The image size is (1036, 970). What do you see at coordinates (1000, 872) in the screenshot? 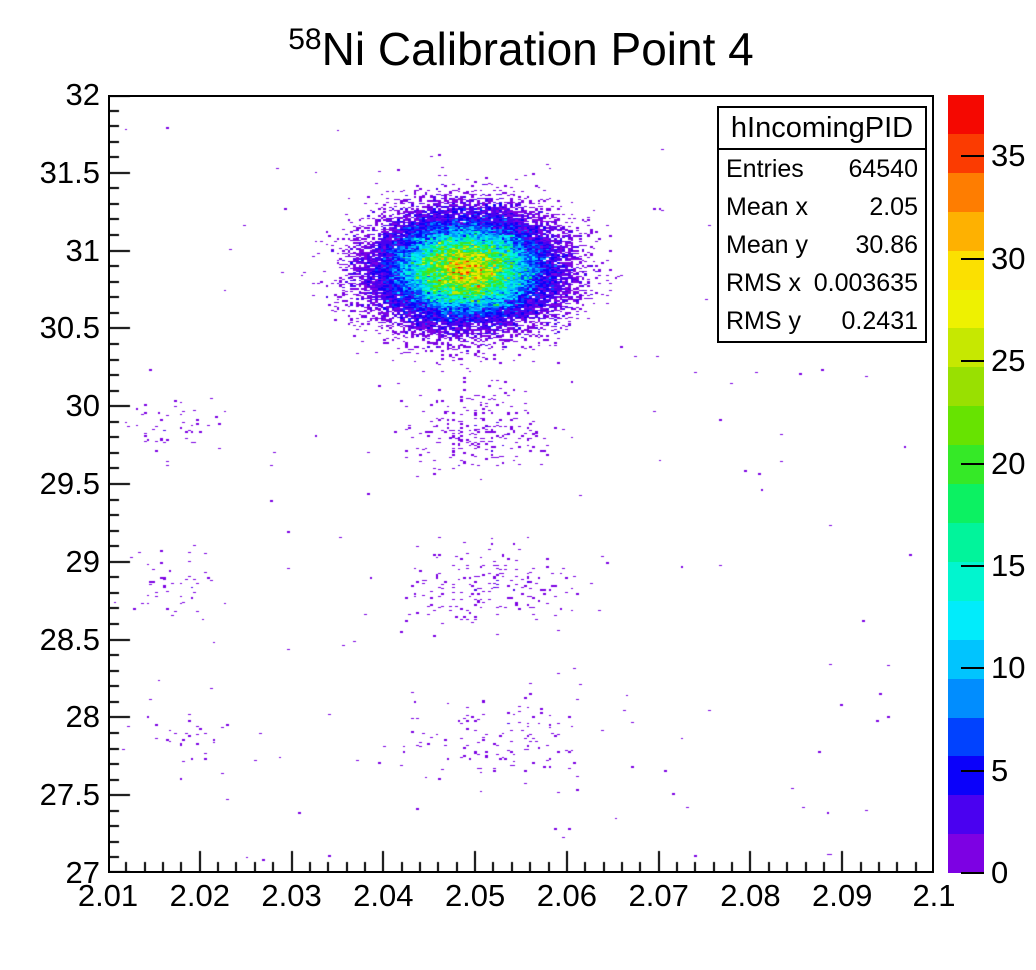
I see `color-scale-tick-label: 0` at bounding box center [1000, 872].